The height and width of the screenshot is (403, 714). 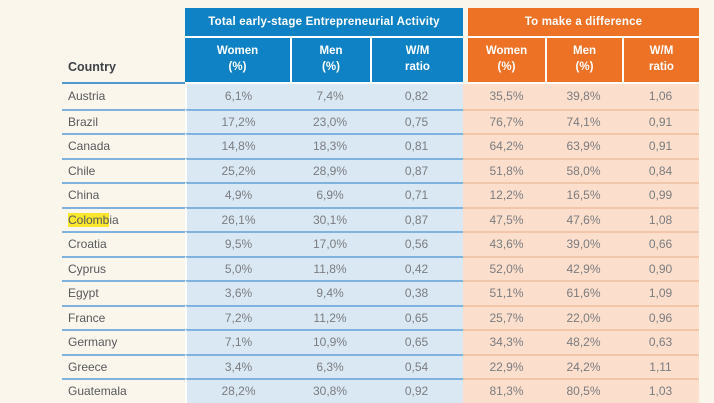 I want to click on table-row: China 4,9% 6,9% 0,71 12,2% 16,5% 0,99, so click(x=357, y=194).